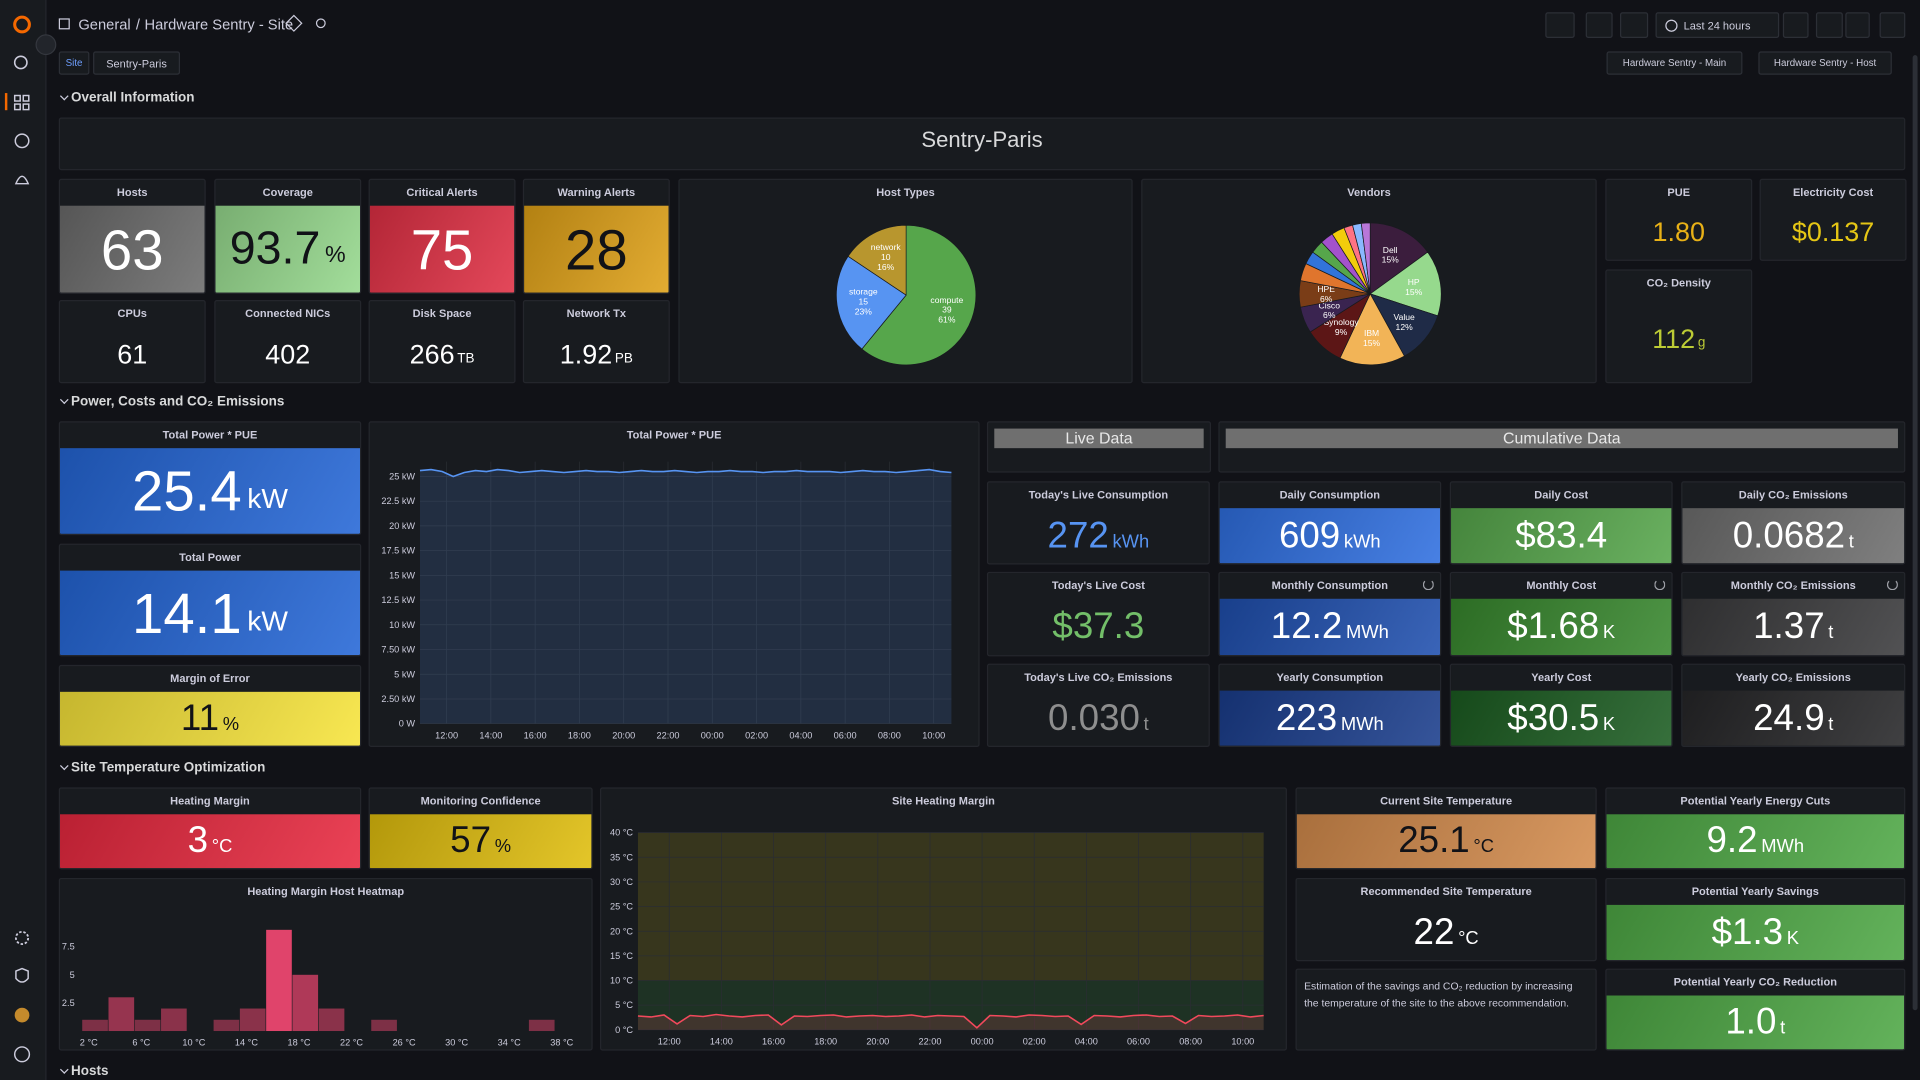 Image resolution: width=1920 pixels, height=1080 pixels. I want to click on stat-unit: K, so click(1609, 632).